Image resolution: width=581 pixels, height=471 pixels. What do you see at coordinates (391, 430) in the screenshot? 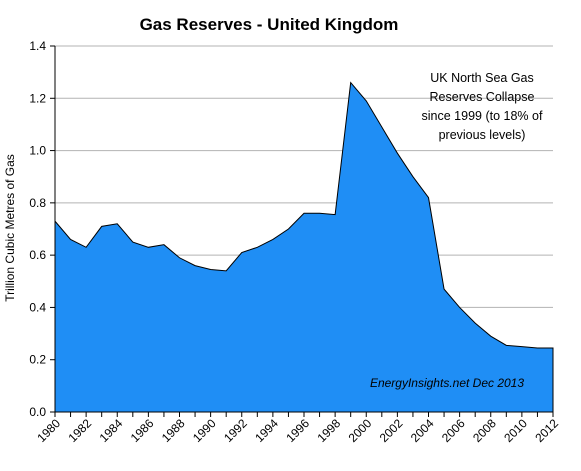
I see `x-tick-label: 2002` at bounding box center [391, 430].